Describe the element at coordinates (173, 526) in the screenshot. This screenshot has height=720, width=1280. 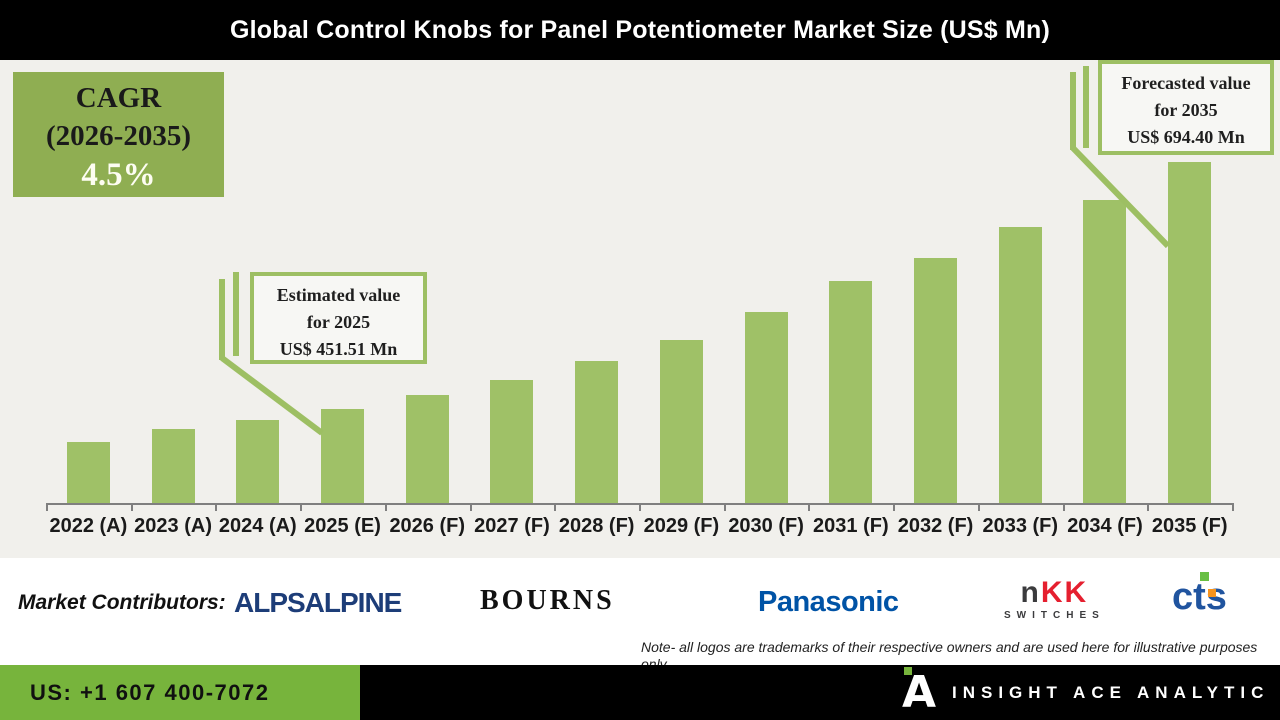
I see `x-axis-label: 2023 (A)` at that location.